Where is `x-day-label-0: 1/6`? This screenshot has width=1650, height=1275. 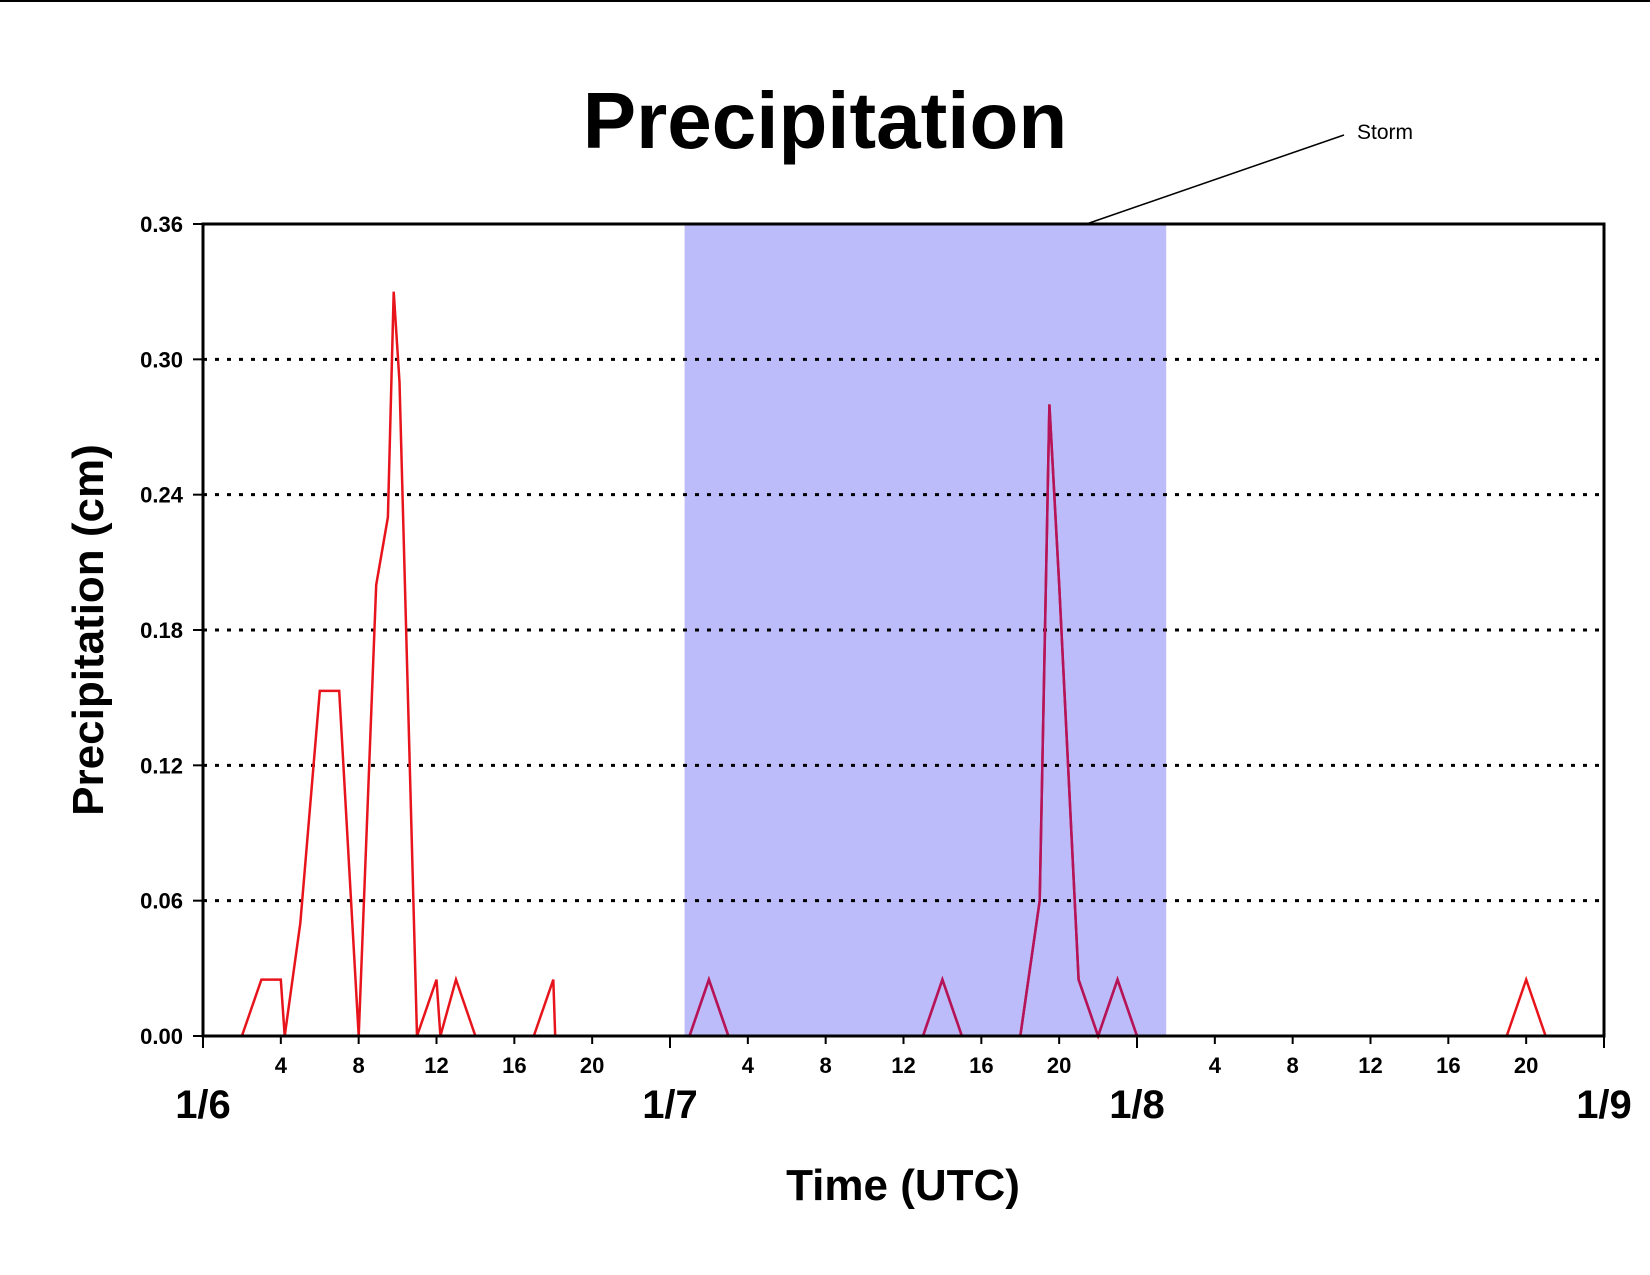 x-day-label-0: 1/6 is located at coordinates (203, 1105).